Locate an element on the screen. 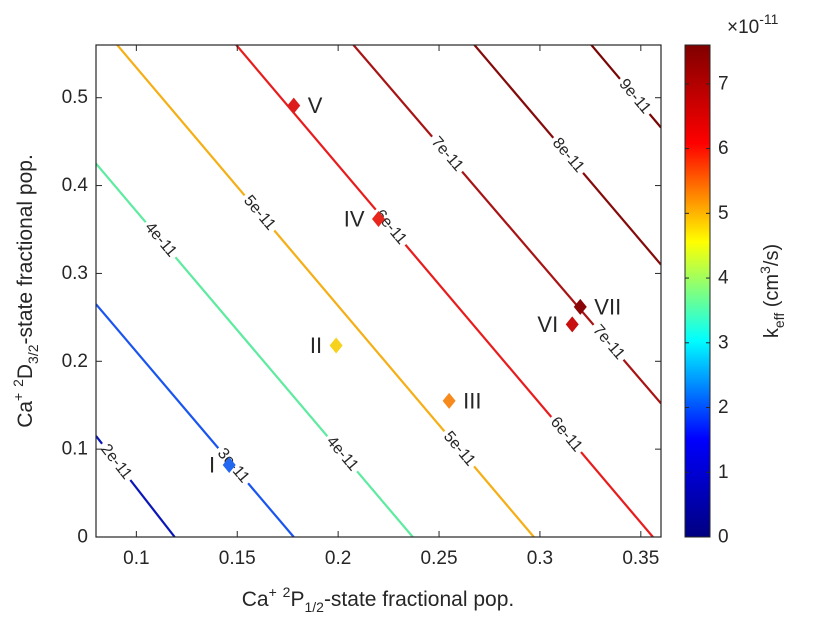 Image resolution: width=830 pixels, height=628 pixels. x-title-base: Ca is located at coordinates (255, 599).